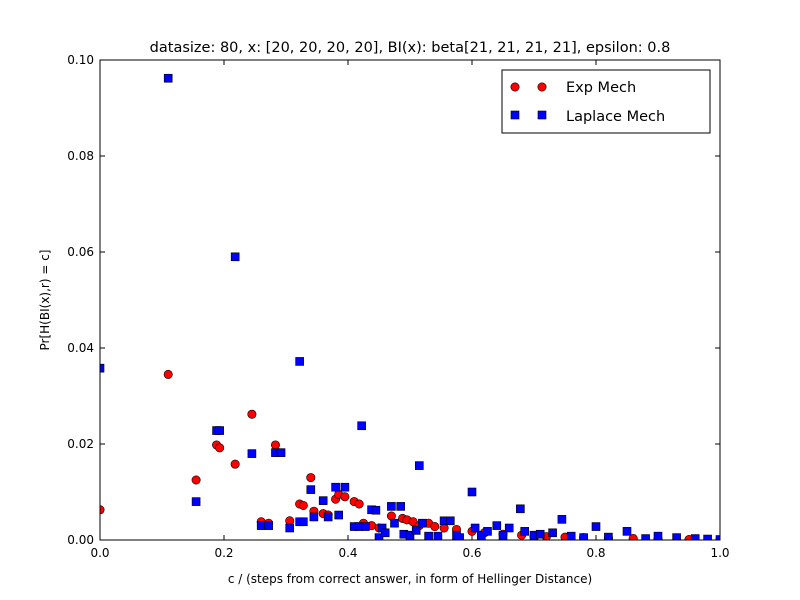 The image size is (800, 600). Describe the element at coordinates (601, 88) in the screenshot. I see `legend-label-exp: Exp Mech` at that location.